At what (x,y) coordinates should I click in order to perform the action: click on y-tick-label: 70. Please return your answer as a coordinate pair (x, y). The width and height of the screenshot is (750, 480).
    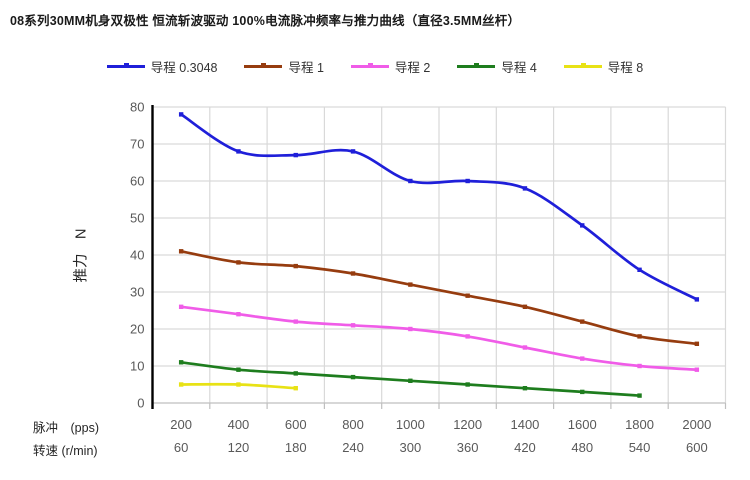
    Looking at the image, I should click on (137, 144).